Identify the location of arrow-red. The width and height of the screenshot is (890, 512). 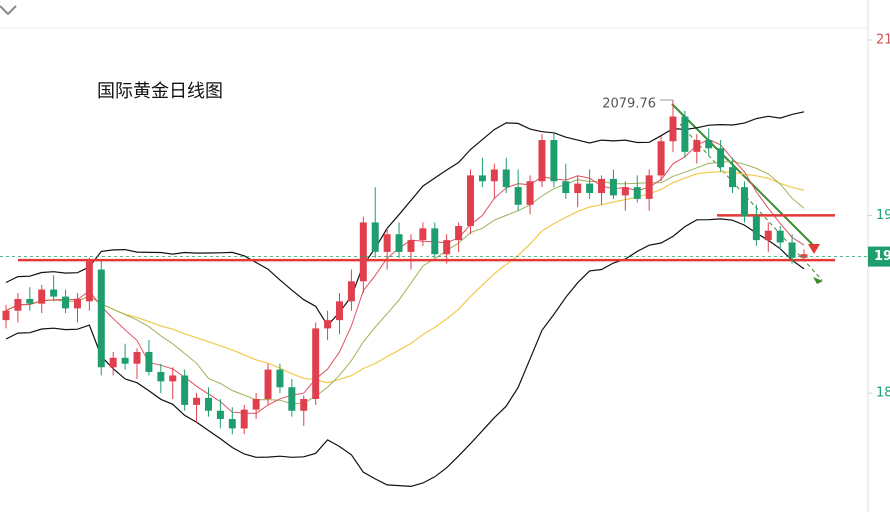
(814, 249).